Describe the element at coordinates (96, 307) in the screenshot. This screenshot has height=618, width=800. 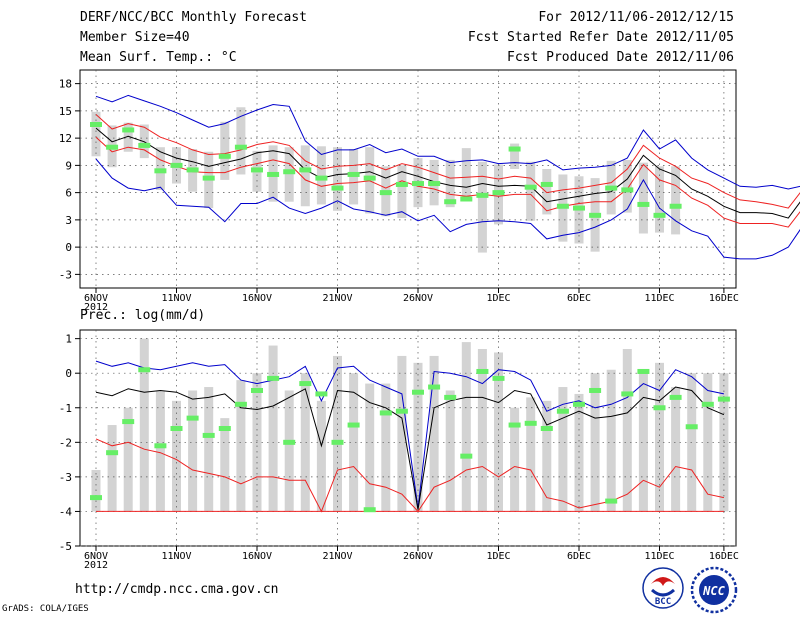
I see `temp-year-label: 2012` at that location.